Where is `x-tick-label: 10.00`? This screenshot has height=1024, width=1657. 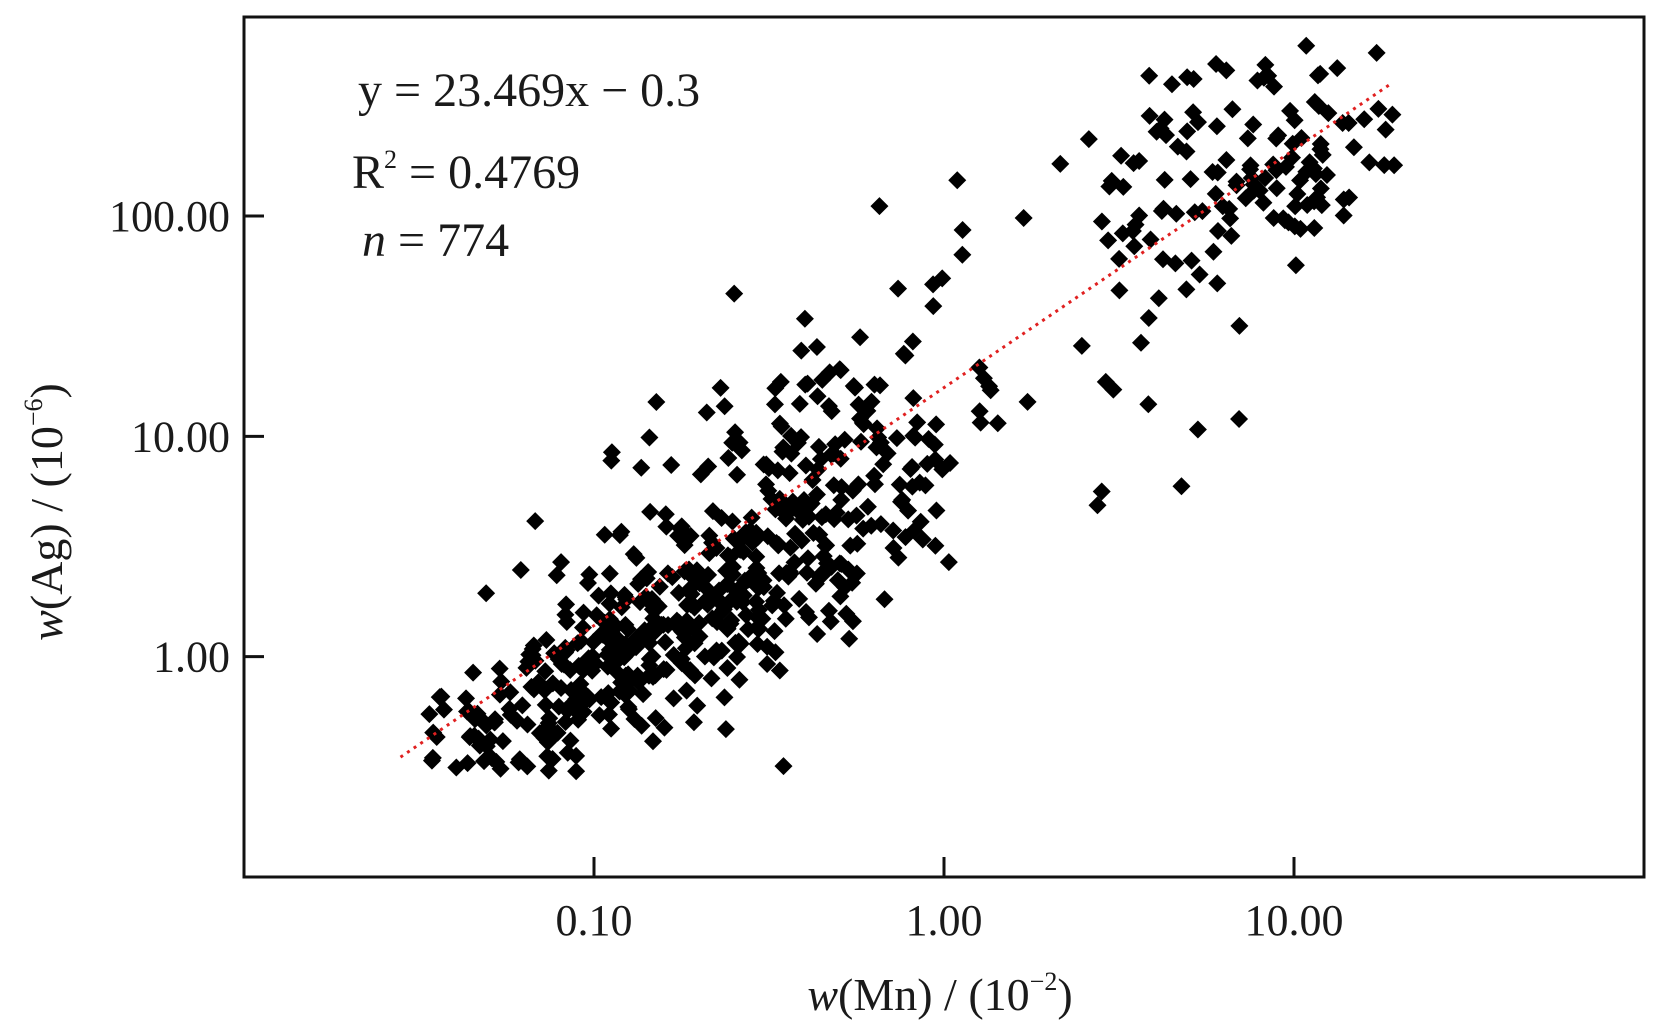
x-tick-label: 10.00 is located at coordinates (1294, 920).